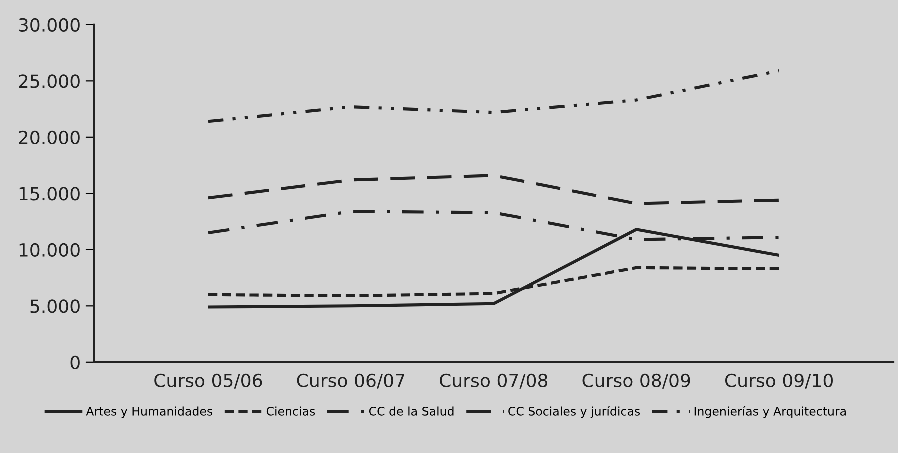 The height and width of the screenshot is (453, 898). Describe the element at coordinates (49, 137) in the screenshot. I see `y-tick-label: 20.000` at that location.